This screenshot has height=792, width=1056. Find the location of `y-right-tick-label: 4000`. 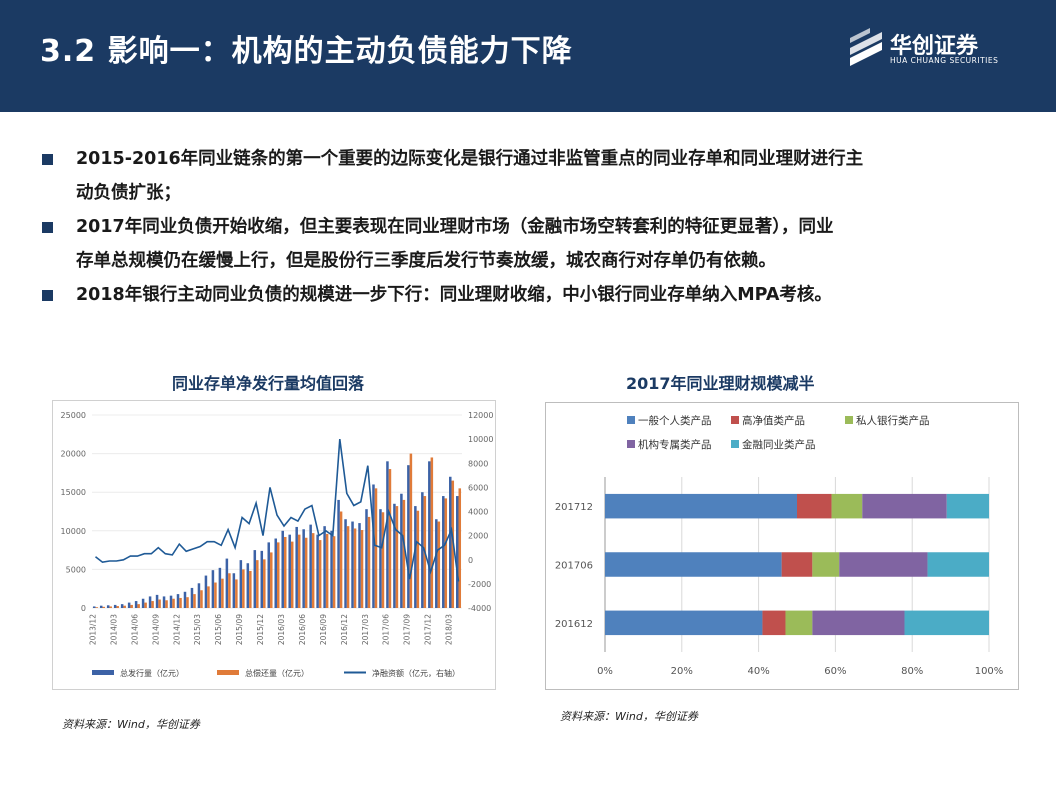

y-right-tick-label: 4000 is located at coordinates (478, 512).